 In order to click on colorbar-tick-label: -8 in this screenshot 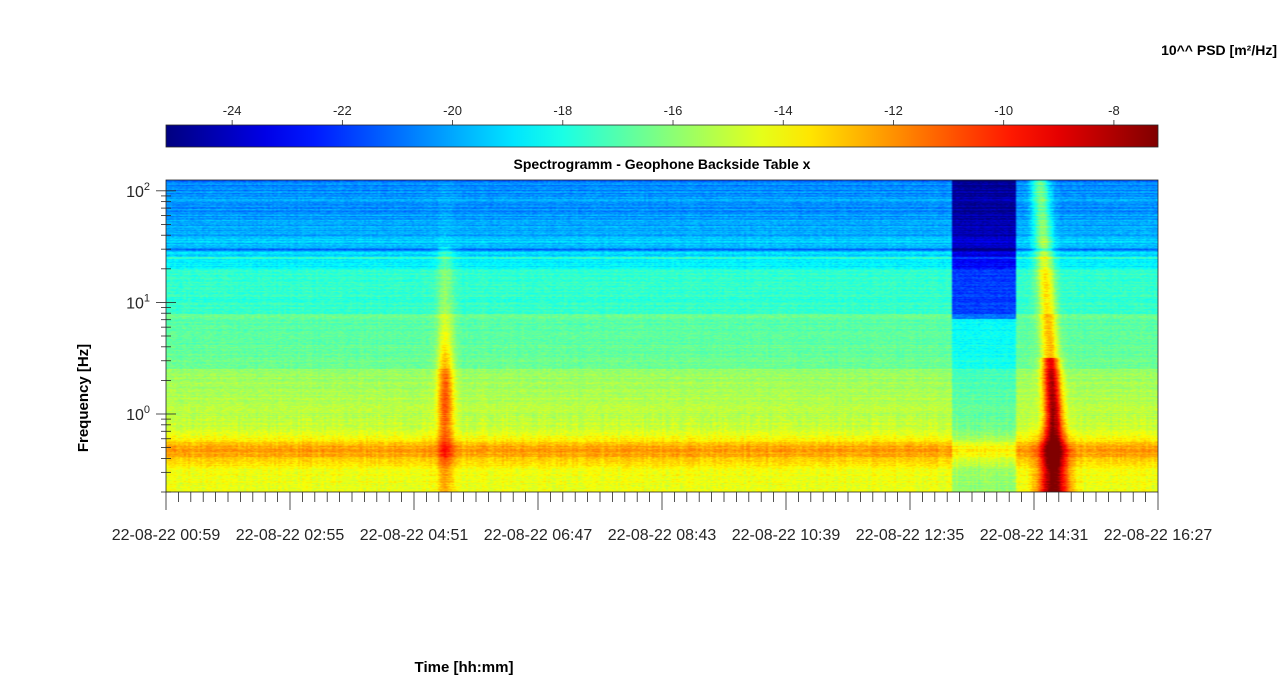, I will do `click(1114, 110)`.